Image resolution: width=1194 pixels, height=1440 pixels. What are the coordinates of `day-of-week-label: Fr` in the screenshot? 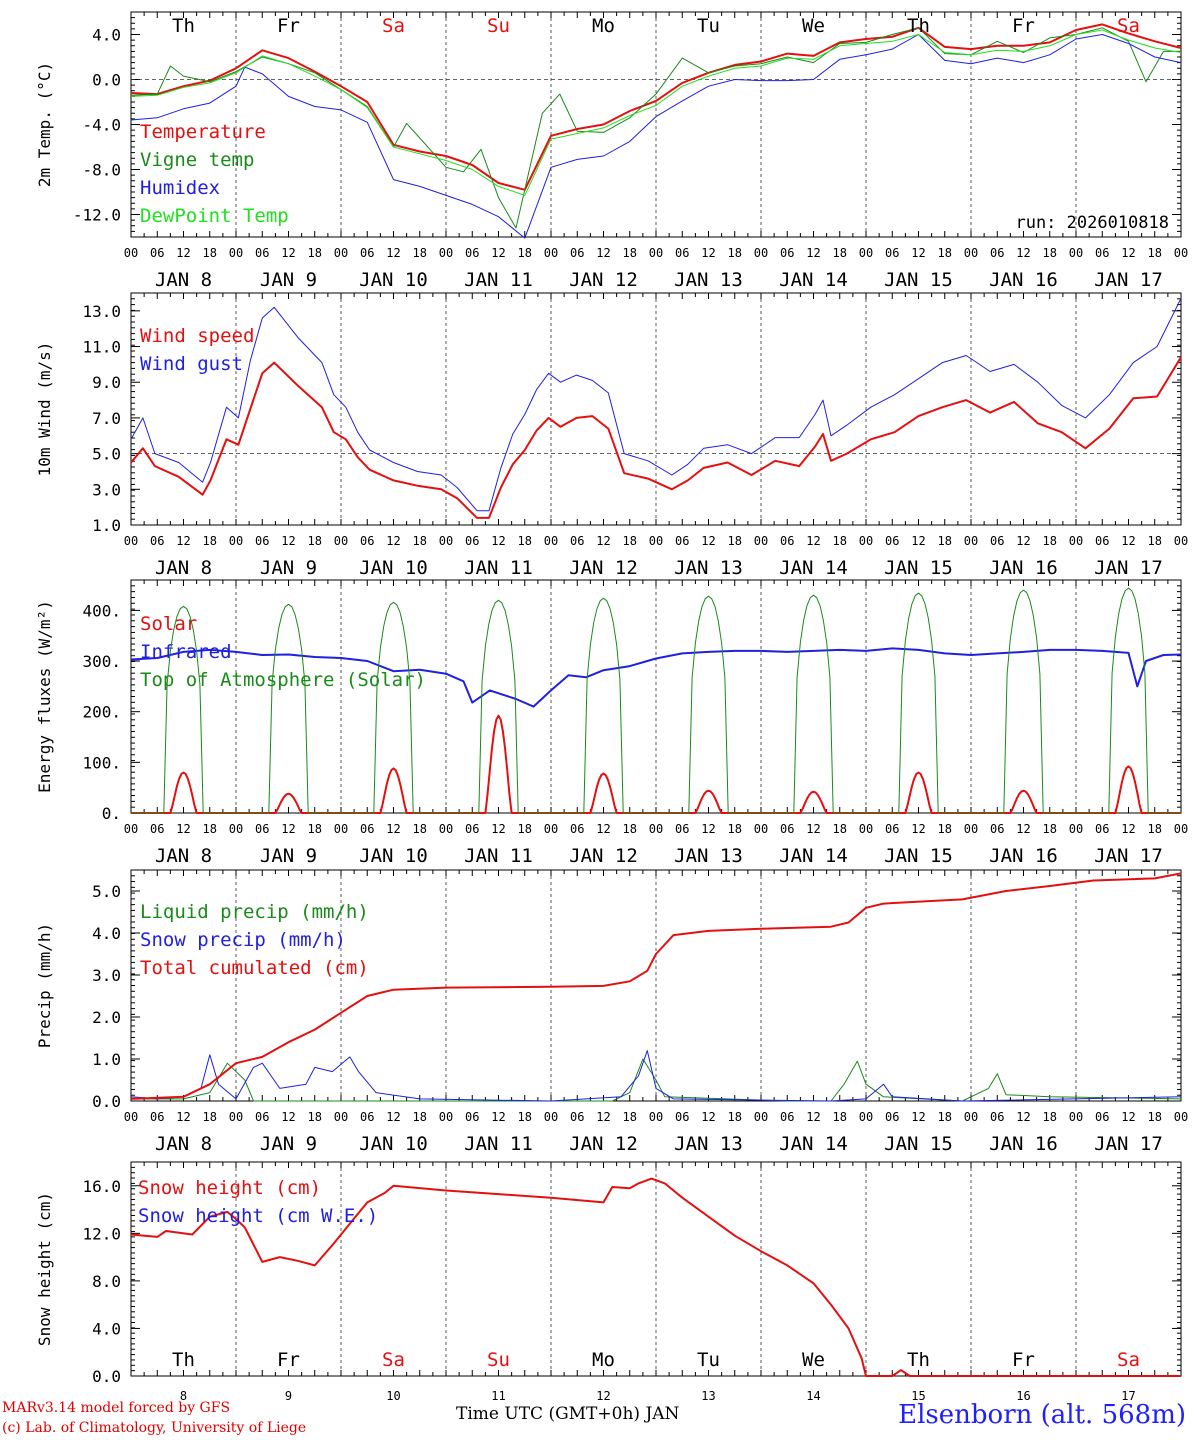 It's located at (1023, 26).